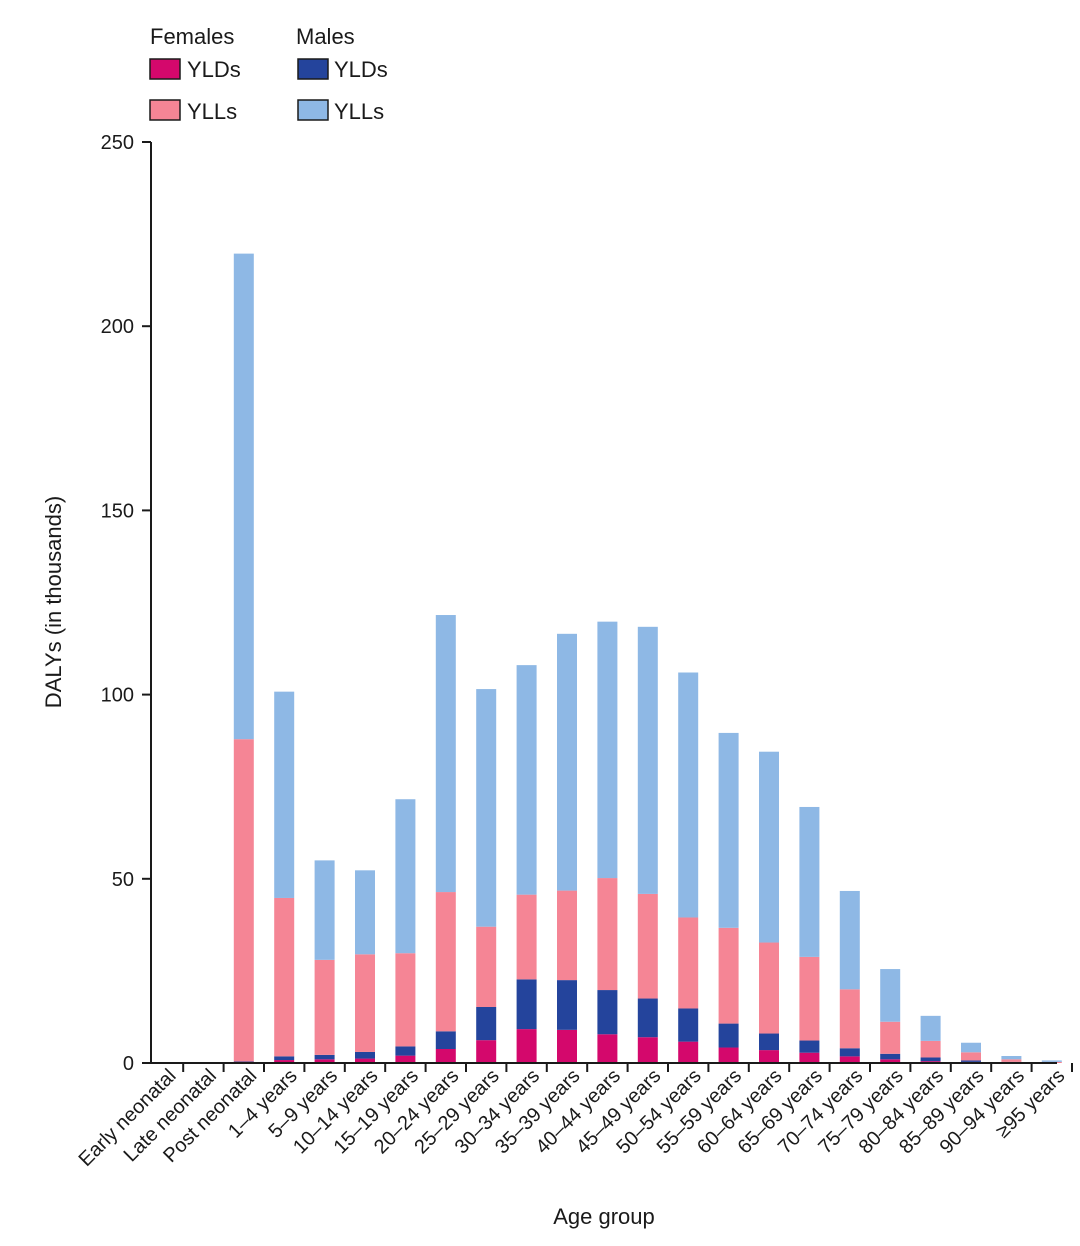 The height and width of the screenshot is (1246, 1080). I want to click on bar-20-24-years-females-ylds, so click(445, 1056).